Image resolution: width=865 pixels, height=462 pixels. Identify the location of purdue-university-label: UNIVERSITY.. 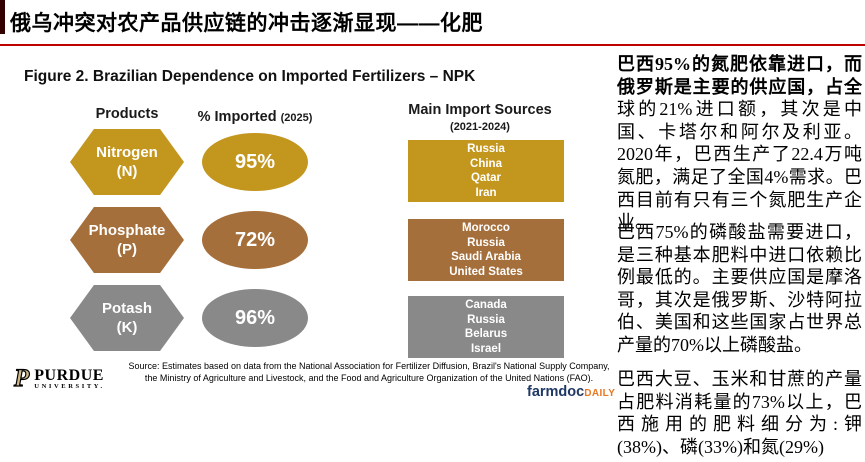
(69, 386).